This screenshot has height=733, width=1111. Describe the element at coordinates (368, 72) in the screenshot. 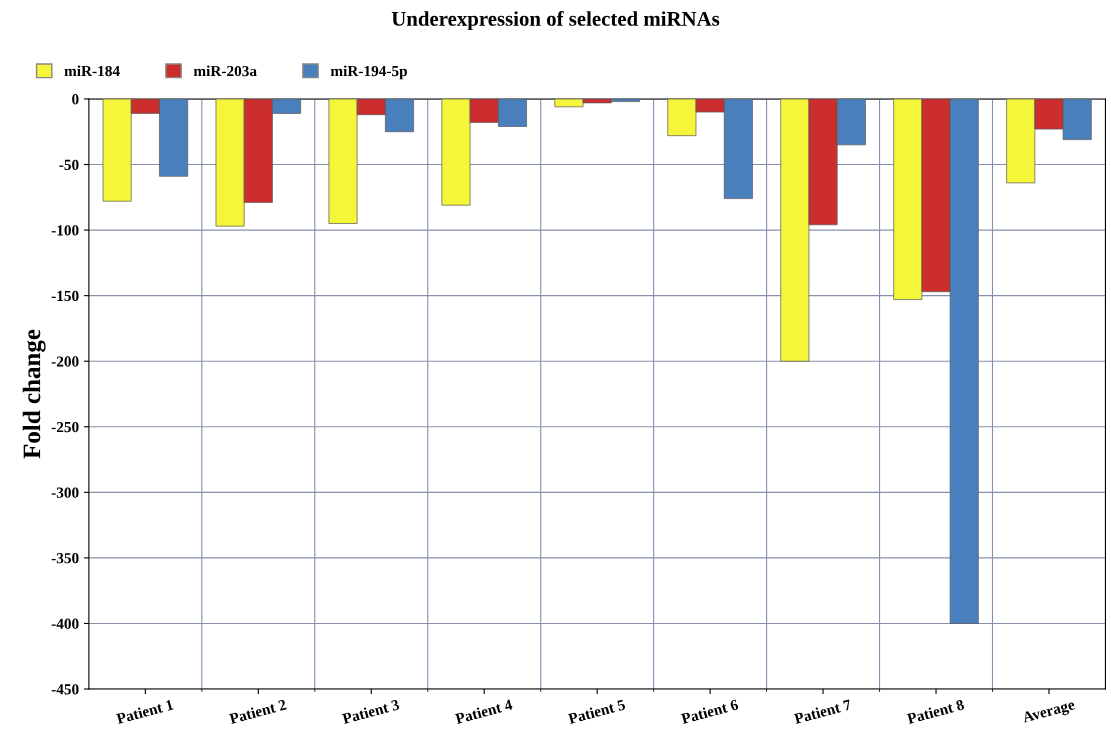

I see `legend-label: miR-194-5p` at that location.